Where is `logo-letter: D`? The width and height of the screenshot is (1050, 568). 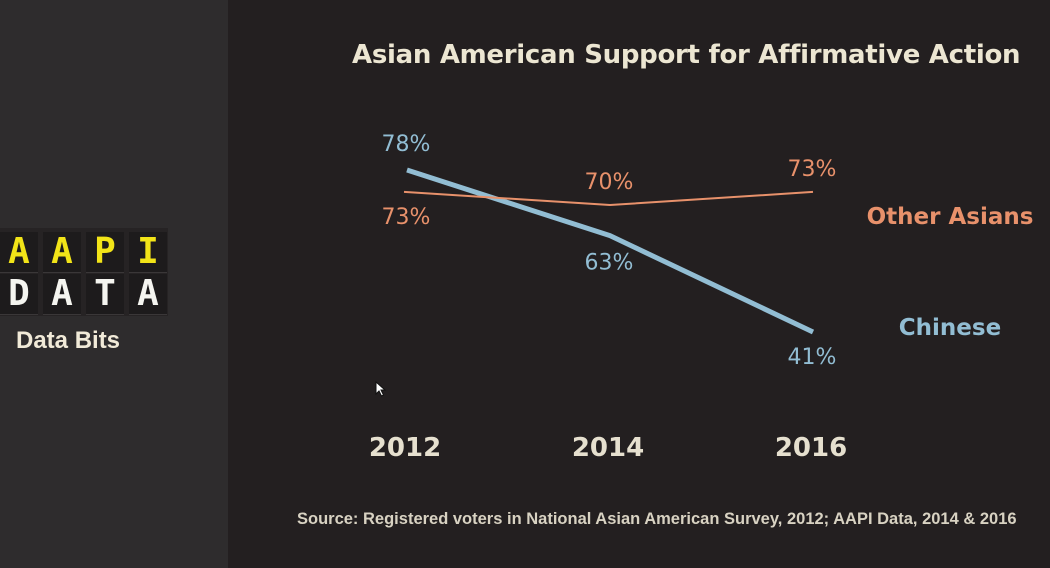
logo-letter: D is located at coordinates (19, 294).